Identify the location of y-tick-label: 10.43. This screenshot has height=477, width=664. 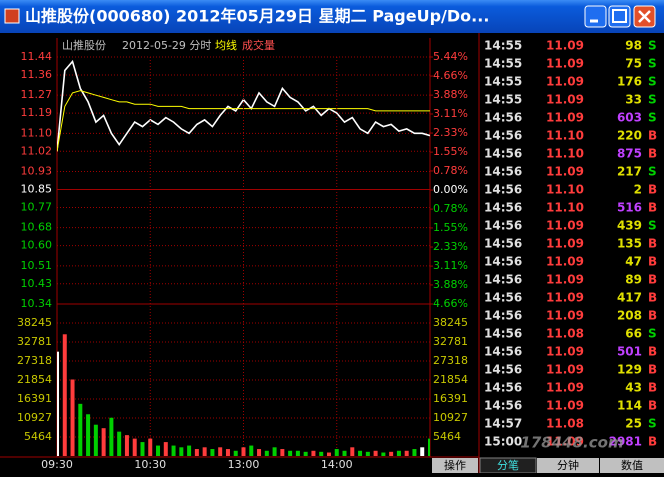
(37, 283).